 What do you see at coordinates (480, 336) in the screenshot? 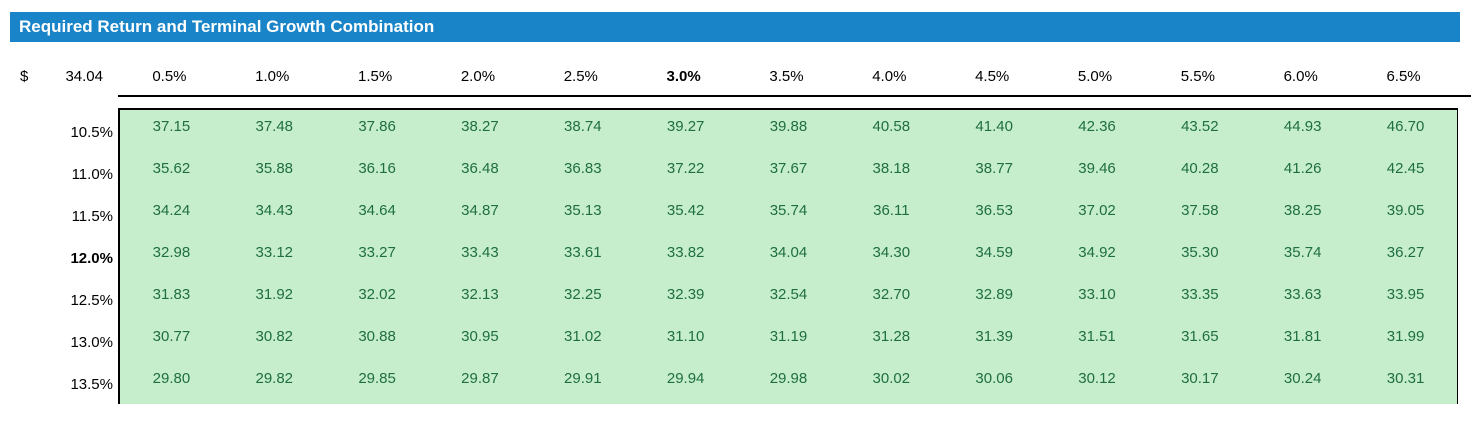
I see `value-cell: 30.95` at bounding box center [480, 336].